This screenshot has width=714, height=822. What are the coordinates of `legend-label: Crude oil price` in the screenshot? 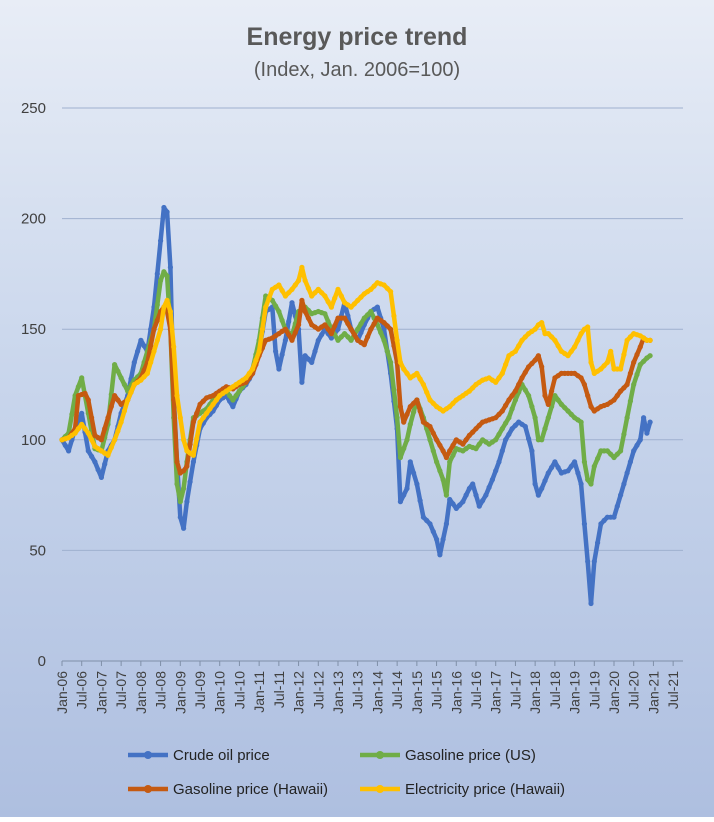 It's located at (221, 755).